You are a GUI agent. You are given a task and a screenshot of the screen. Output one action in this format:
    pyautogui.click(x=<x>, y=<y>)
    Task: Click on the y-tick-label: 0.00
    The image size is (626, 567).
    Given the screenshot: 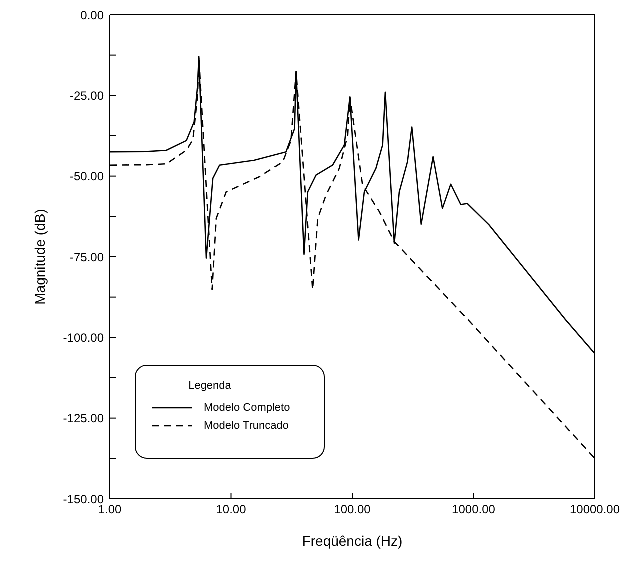 What is the action you would take?
    pyautogui.click(x=92, y=15)
    